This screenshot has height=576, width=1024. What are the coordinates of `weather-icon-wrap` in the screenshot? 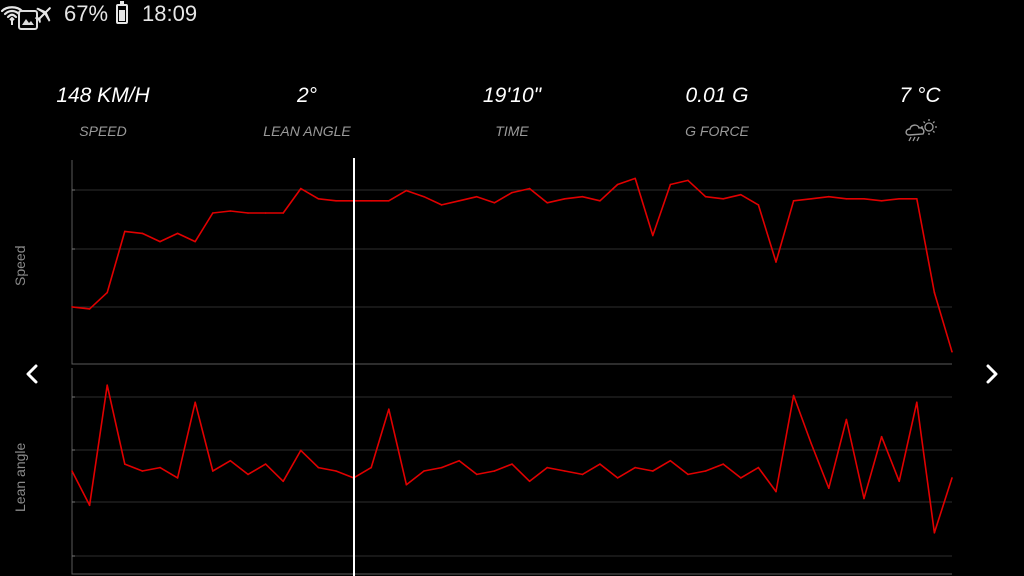 It's located at (920, 130).